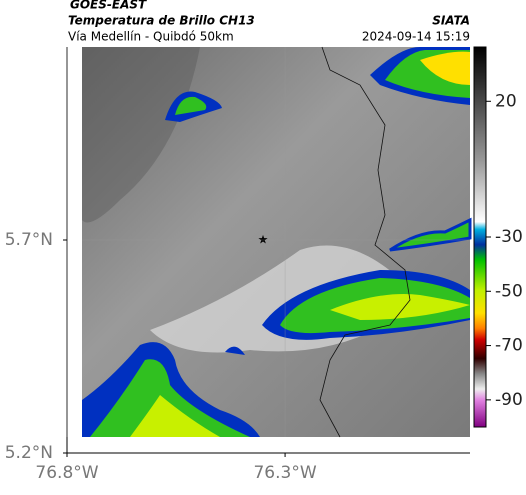 This screenshot has width=526, height=495. What do you see at coordinates (66, 473) in the screenshot?
I see `lon-tick-label: 76.8°W` at bounding box center [66, 473].